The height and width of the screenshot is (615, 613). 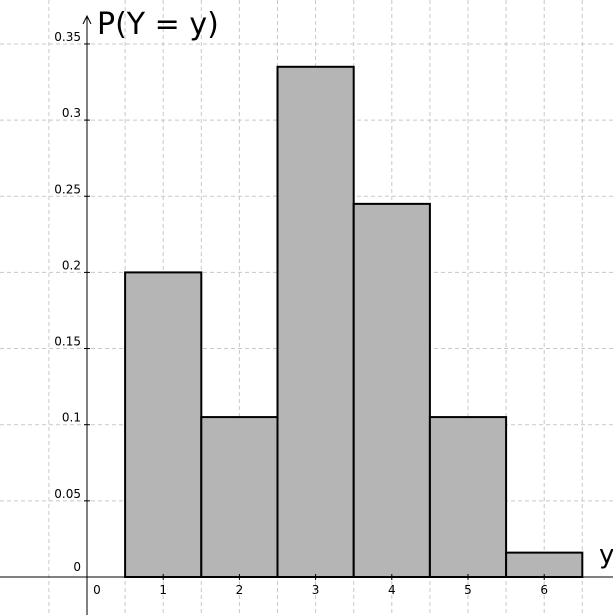 What do you see at coordinates (544, 590) in the screenshot?
I see `x-tick-label: 6` at bounding box center [544, 590].